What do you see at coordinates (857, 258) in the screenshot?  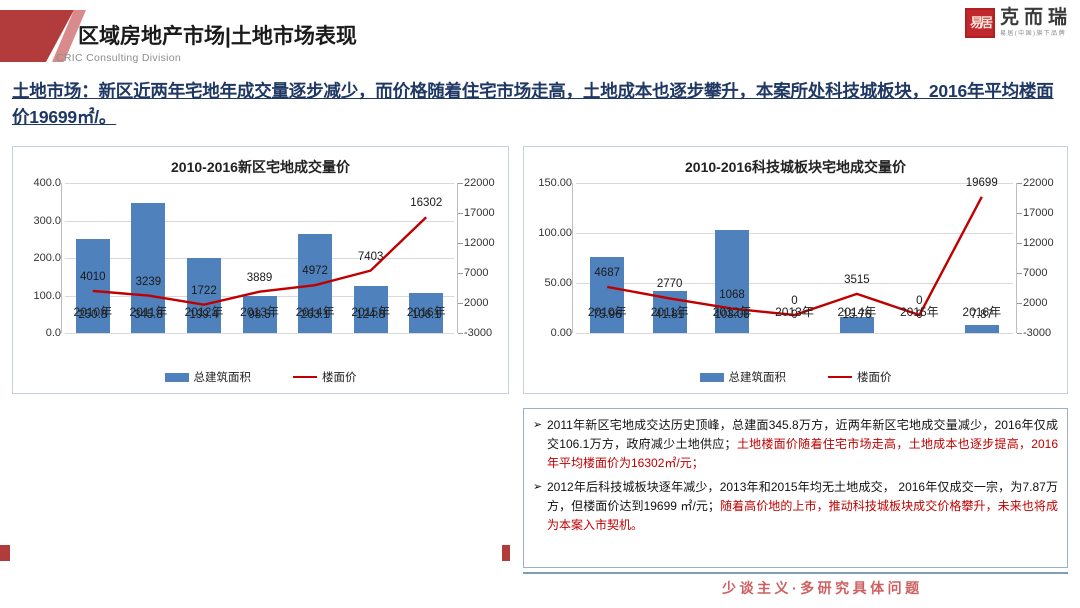 I see `bar-slot: 15.76 3515` at bounding box center [857, 258].